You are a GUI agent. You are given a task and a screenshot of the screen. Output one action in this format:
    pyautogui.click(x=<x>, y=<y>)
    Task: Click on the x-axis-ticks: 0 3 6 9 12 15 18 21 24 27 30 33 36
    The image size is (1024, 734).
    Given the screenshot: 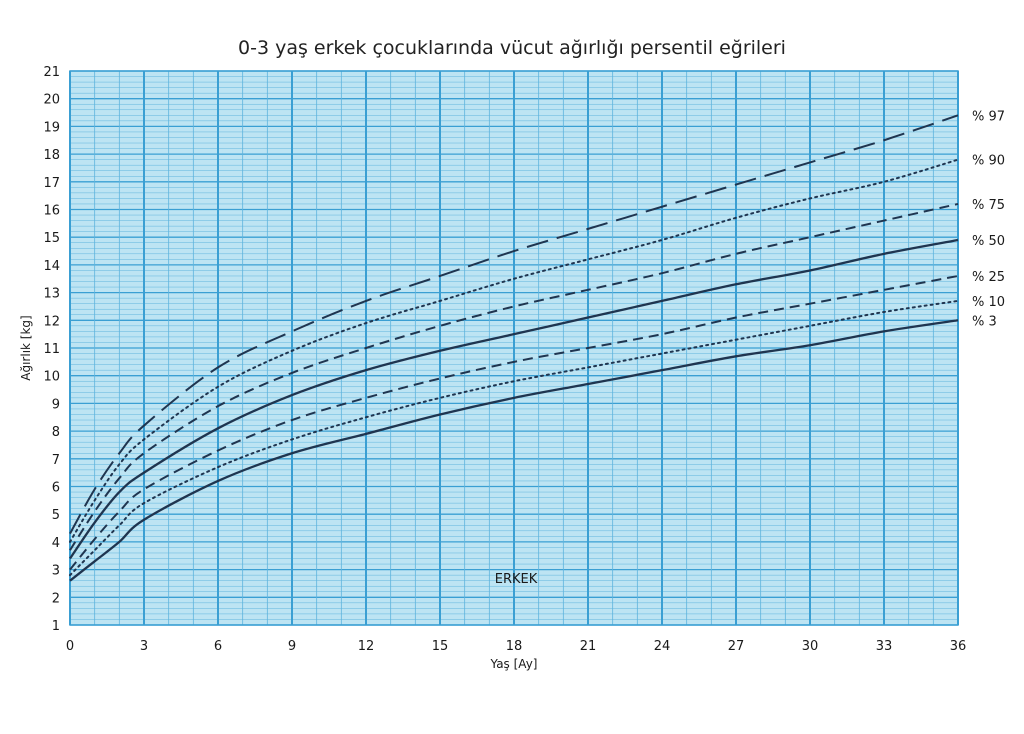 What is the action you would take?
    pyautogui.click(x=516, y=646)
    